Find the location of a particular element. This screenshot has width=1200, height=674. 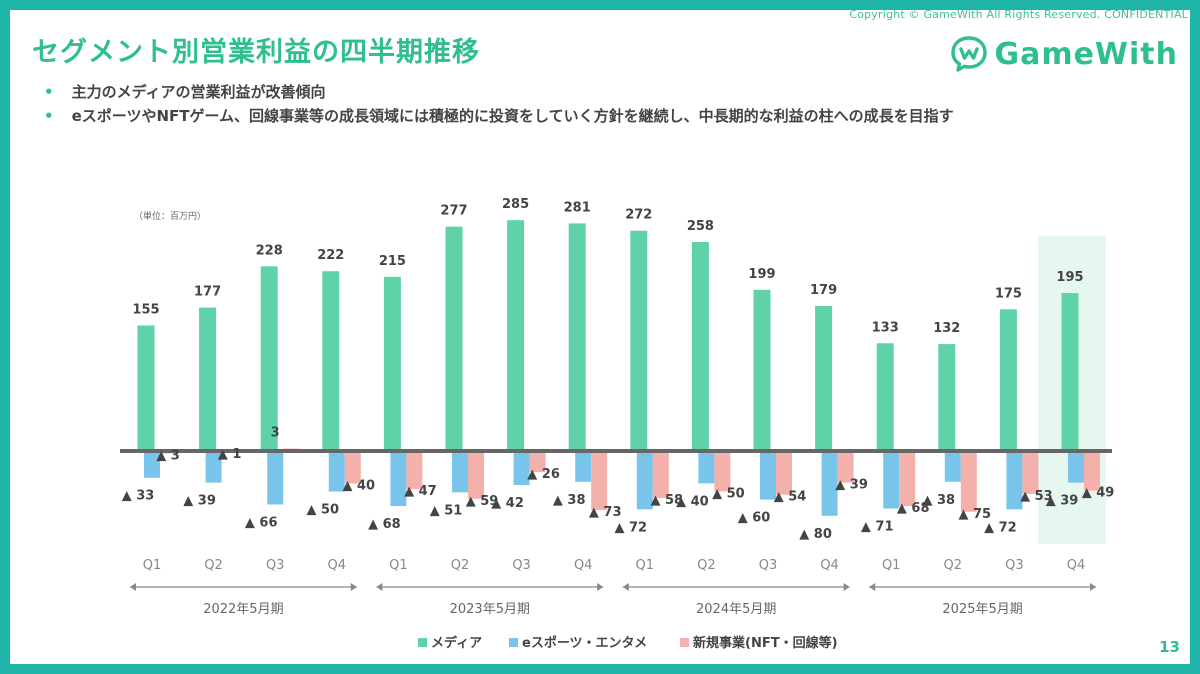

media-value-label: 175 is located at coordinates (1008, 293).